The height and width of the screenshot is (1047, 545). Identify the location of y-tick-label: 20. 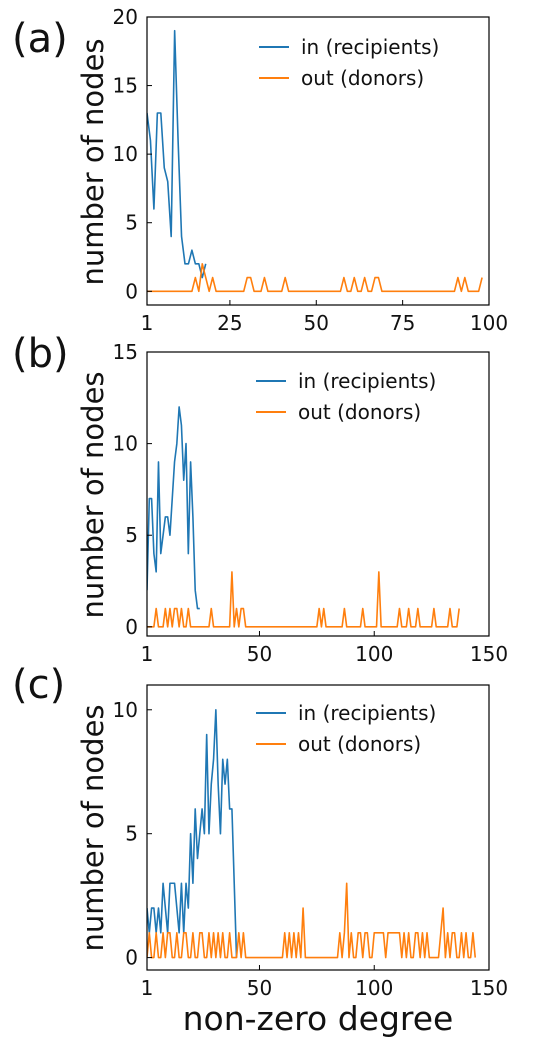
(125, 17).